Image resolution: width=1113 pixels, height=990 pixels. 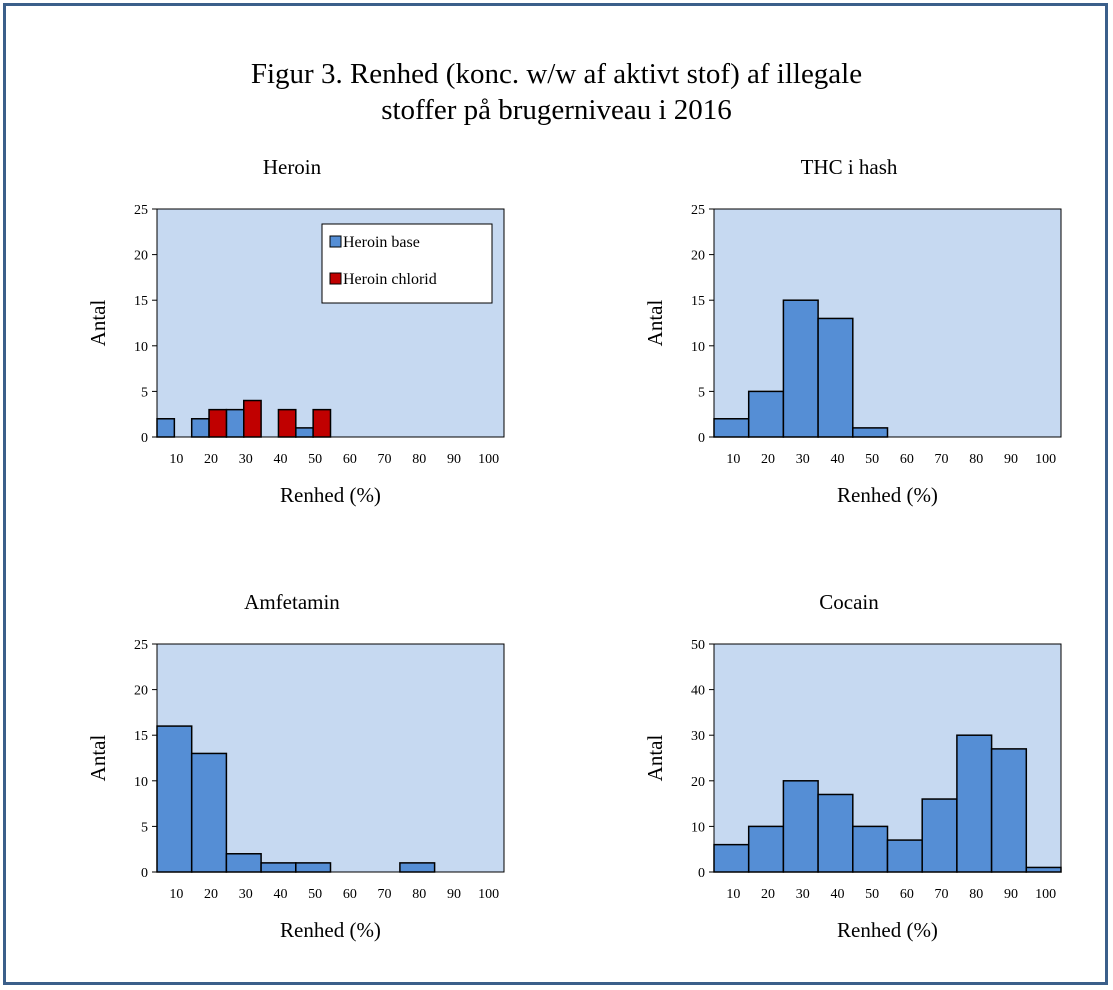 I want to click on y-tick-label: 40, so click(x=698, y=691).